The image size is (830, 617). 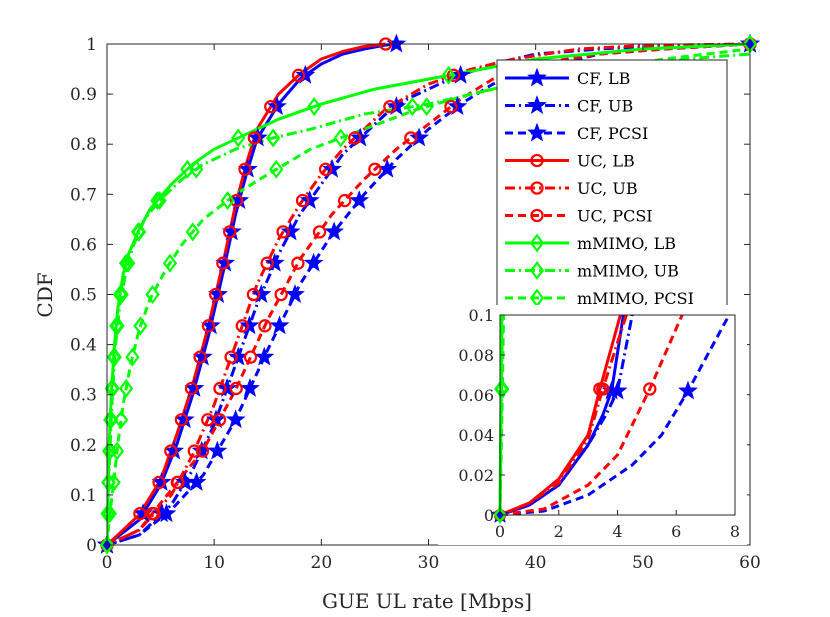 What do you see at coordinates (489, 515) in the screenshot?
I see `inset-y-tick-label: 0` at bounding box center [489, 515].